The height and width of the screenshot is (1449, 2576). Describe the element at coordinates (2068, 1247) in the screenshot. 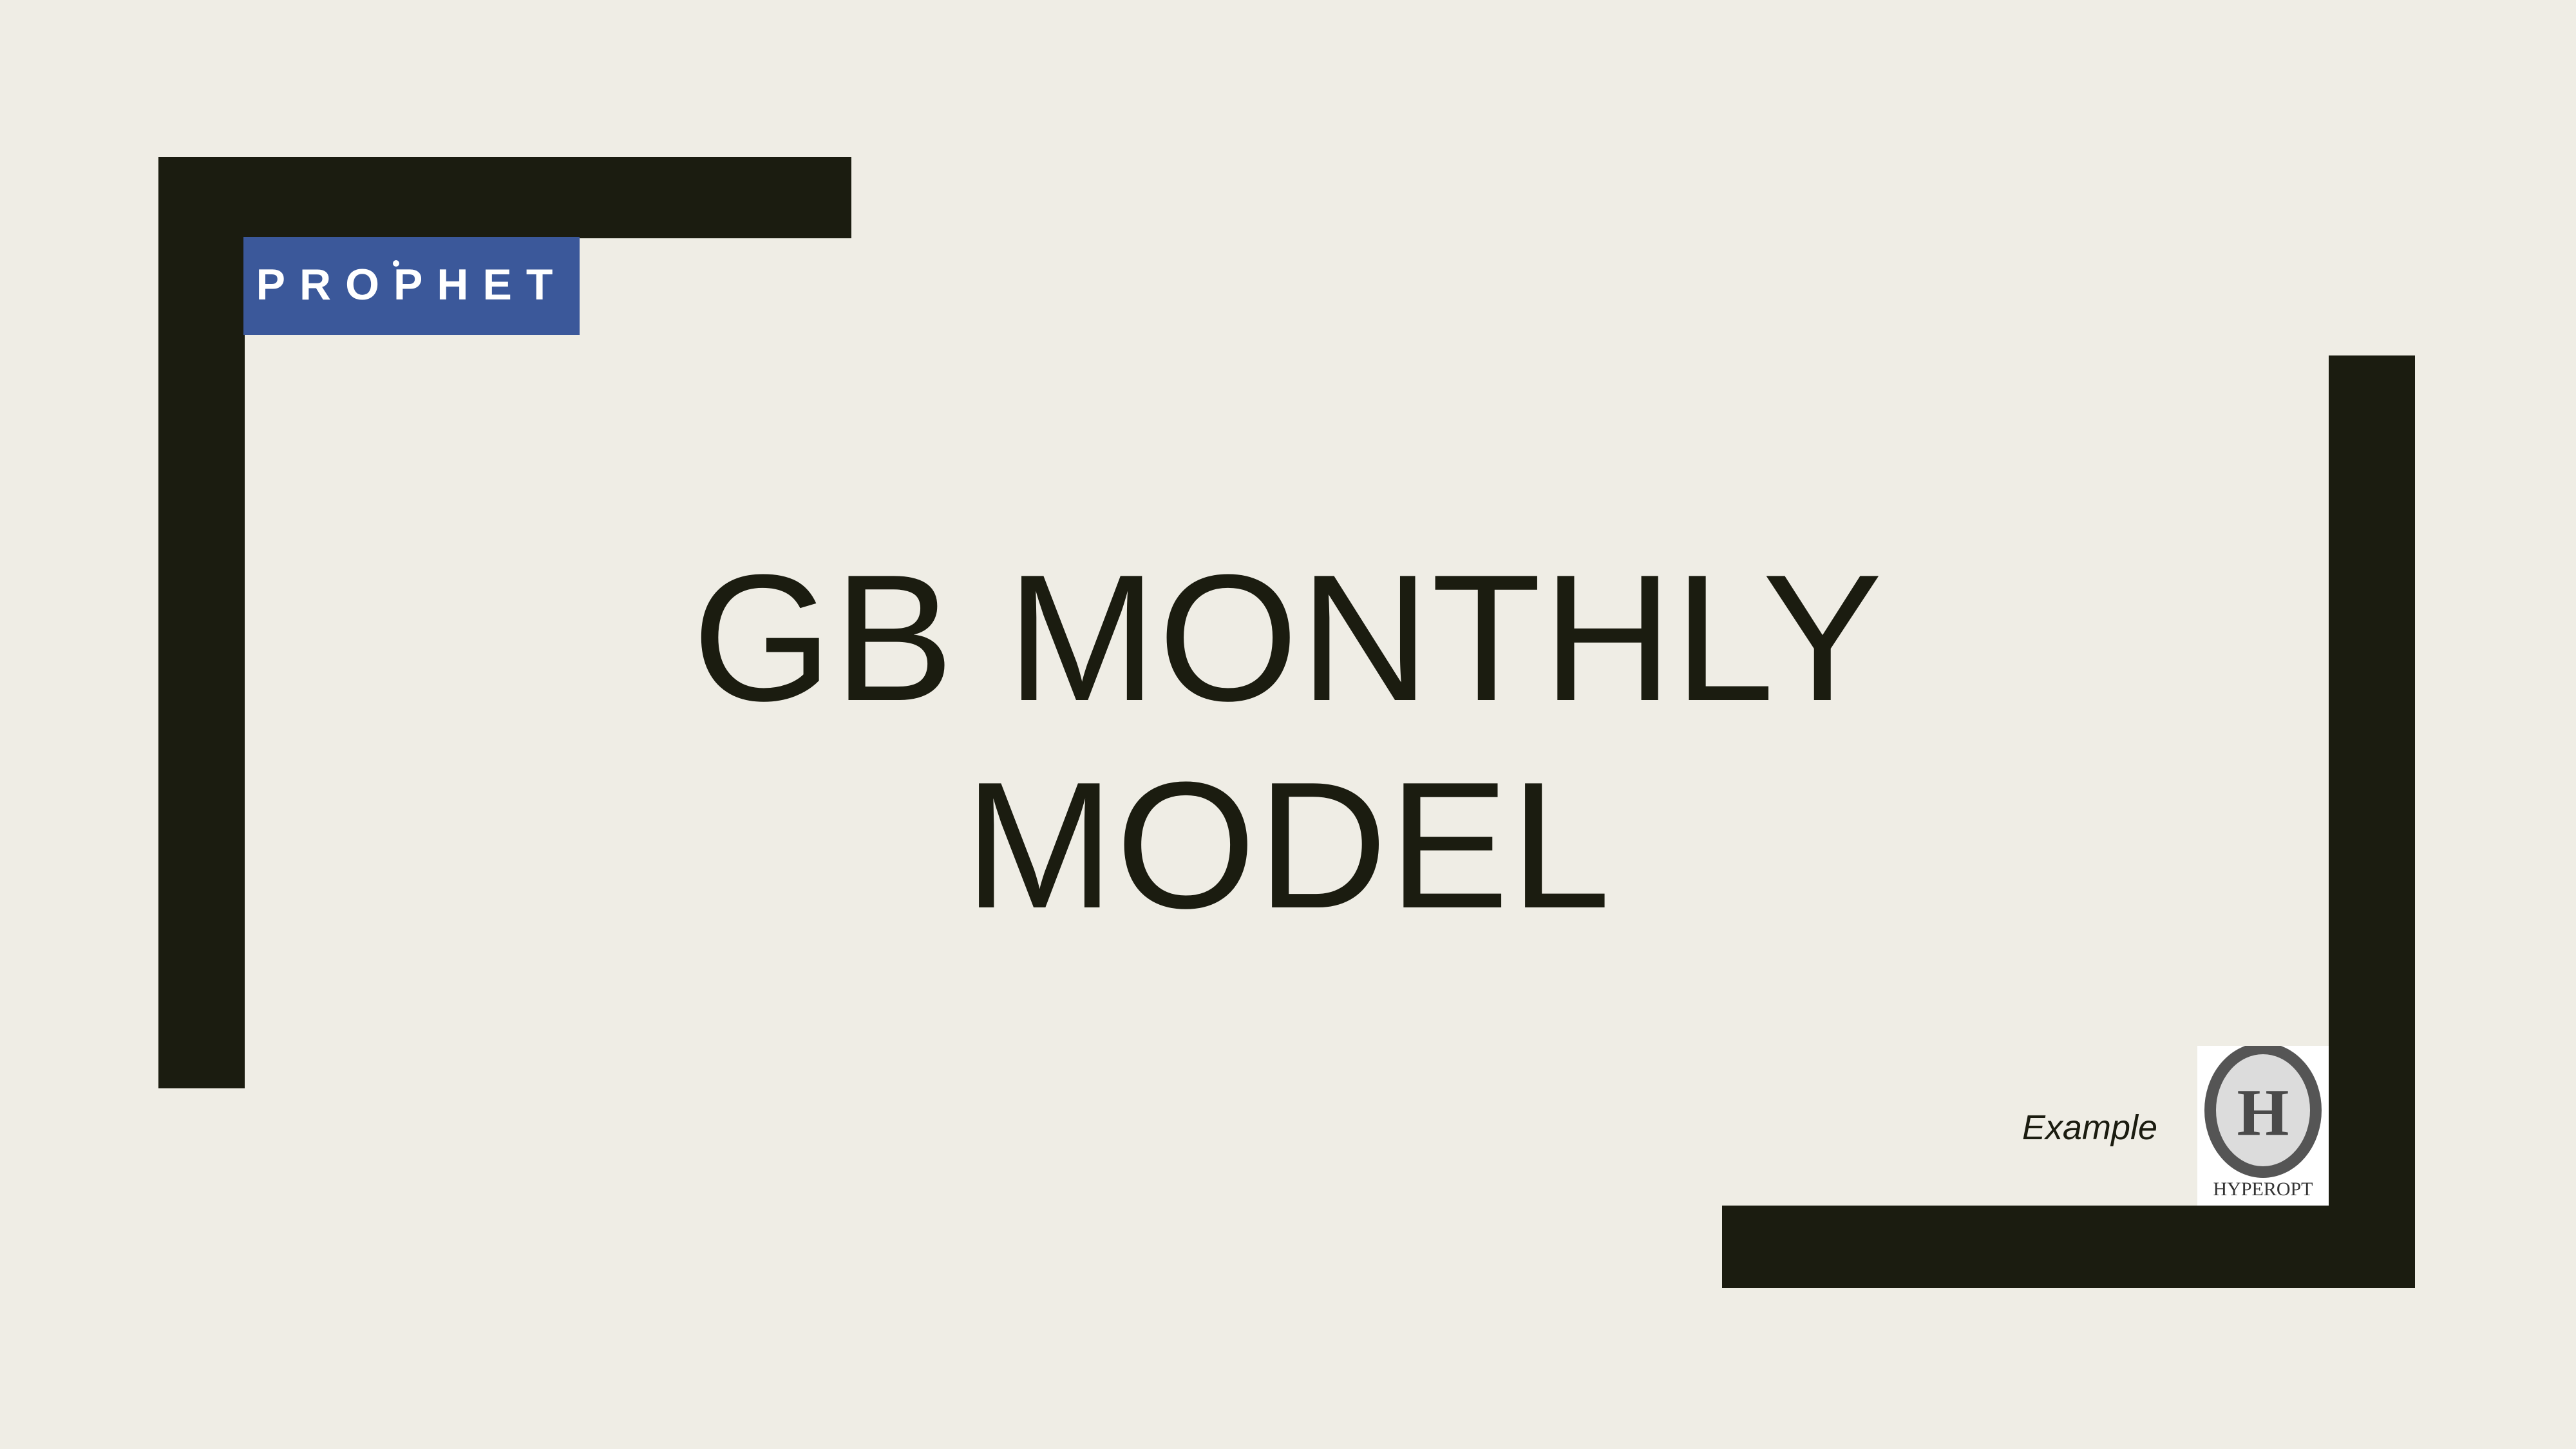

I see `bottom-right-bracket-horizontal` at that location.